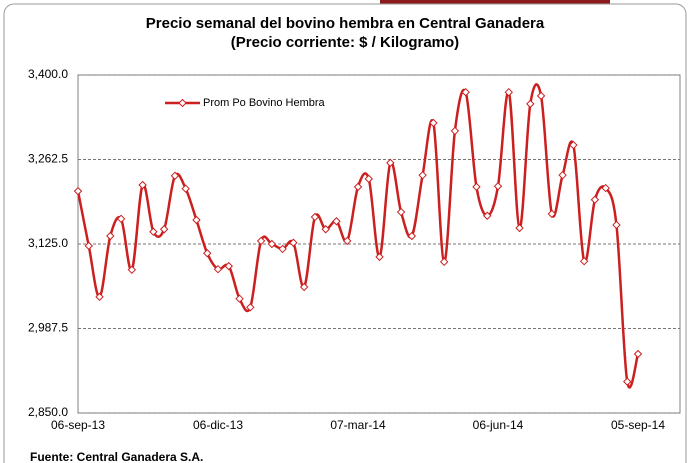 This screenshot has height=463, width=690. I want to click on y-tick-label: 2,850.0, so click(48, 412).